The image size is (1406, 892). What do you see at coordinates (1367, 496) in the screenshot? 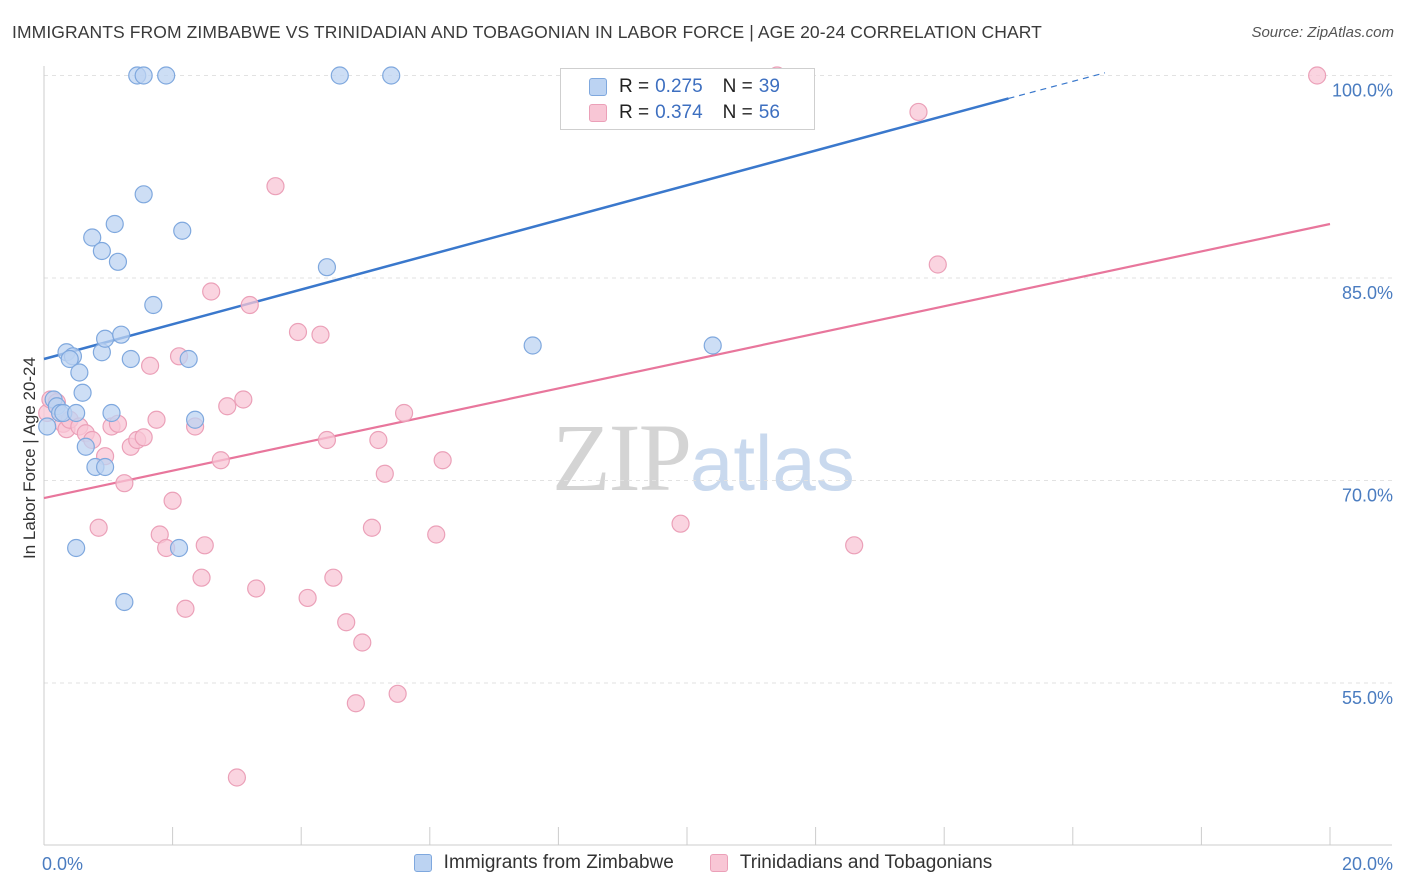
I see `y-tick-label: 70.0%` at bounding box center [1367, 496].